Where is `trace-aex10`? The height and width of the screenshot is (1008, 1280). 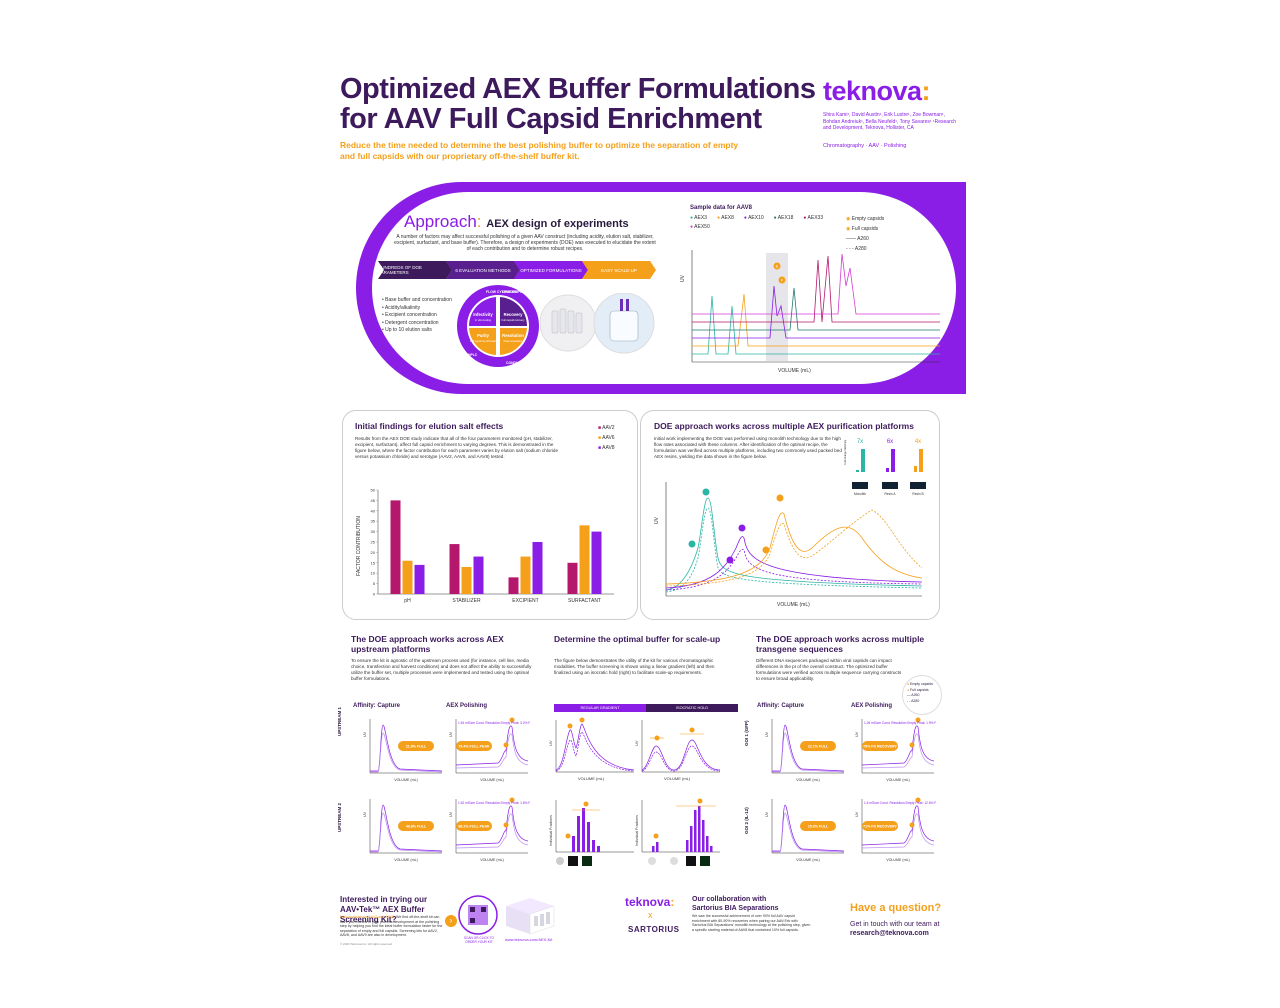
trace-aex10 is located at coordinates (816, 312).